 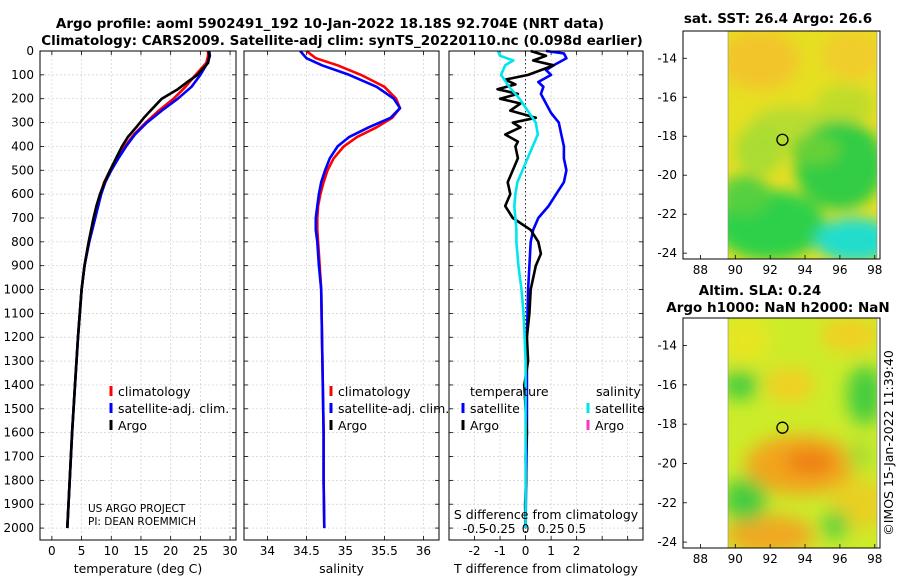 What do you see at coordinates (18, 385) in the screenshot?
I see `y-tick-label: 1400` at bounding box center [18, 385].